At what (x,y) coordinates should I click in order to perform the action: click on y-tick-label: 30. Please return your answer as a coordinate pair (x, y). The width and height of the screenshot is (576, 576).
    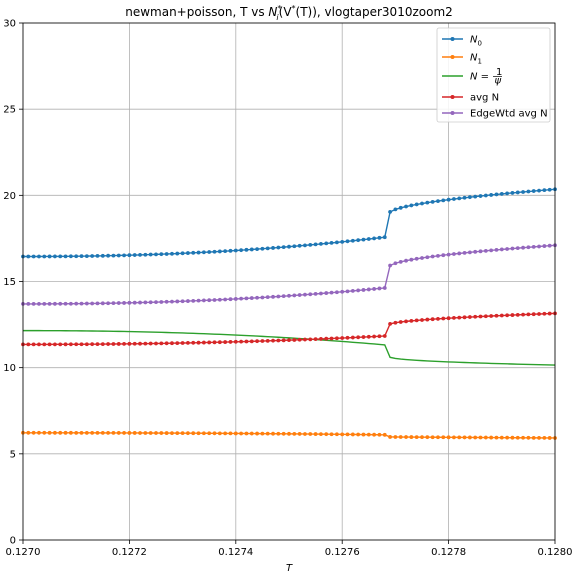
    Looking at the image, I should click on (9, 24).